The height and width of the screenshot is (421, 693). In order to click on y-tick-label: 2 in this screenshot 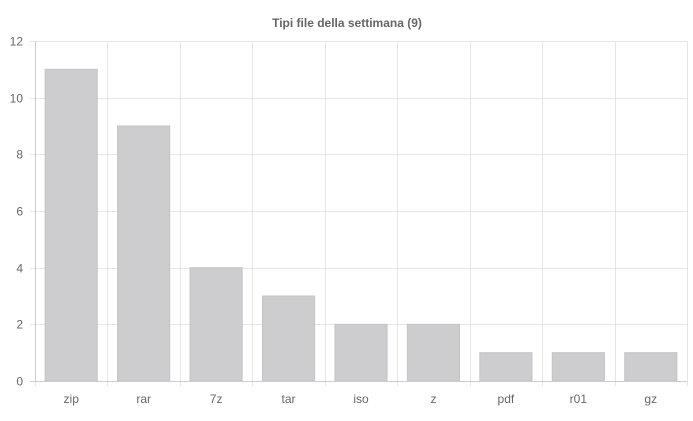, I will do `click(19, 325)`.